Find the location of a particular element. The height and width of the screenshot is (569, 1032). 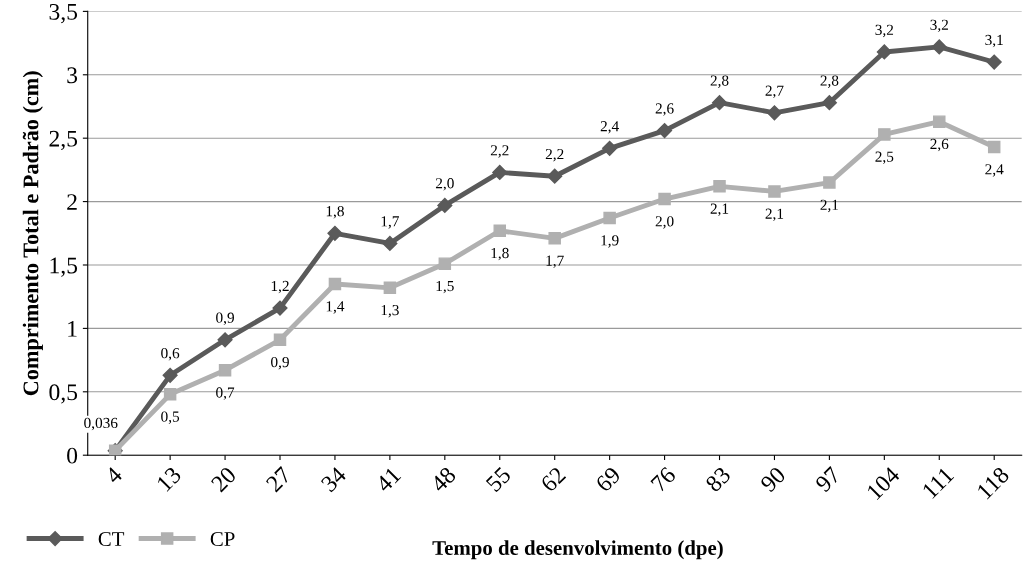

x-tick-label: 104 is located at coordinates (883, 483).